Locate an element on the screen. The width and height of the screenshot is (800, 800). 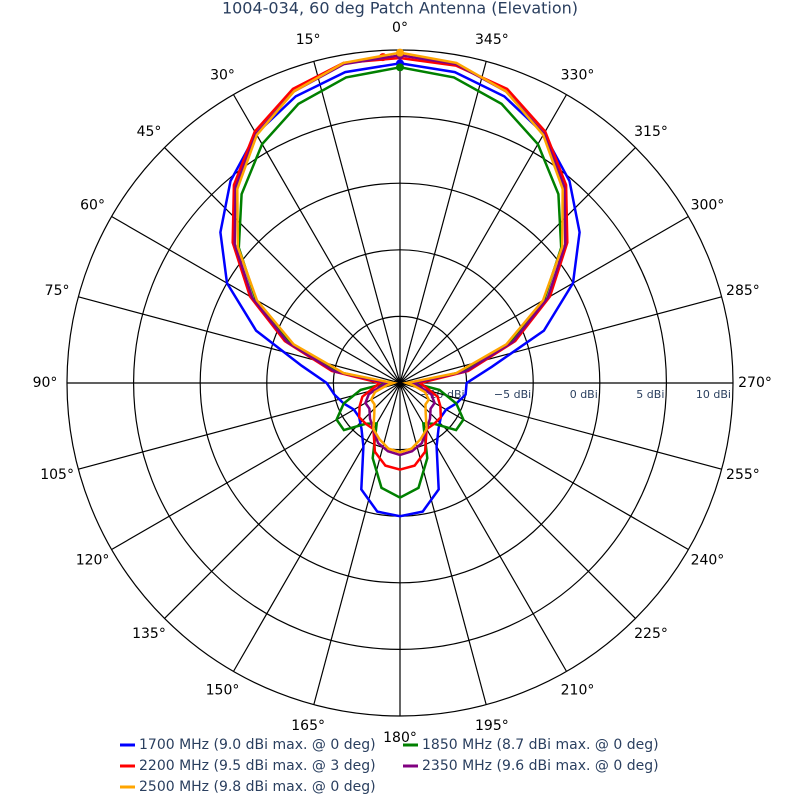
angular-tick-label: 135° is located at coordinates (149, 634).